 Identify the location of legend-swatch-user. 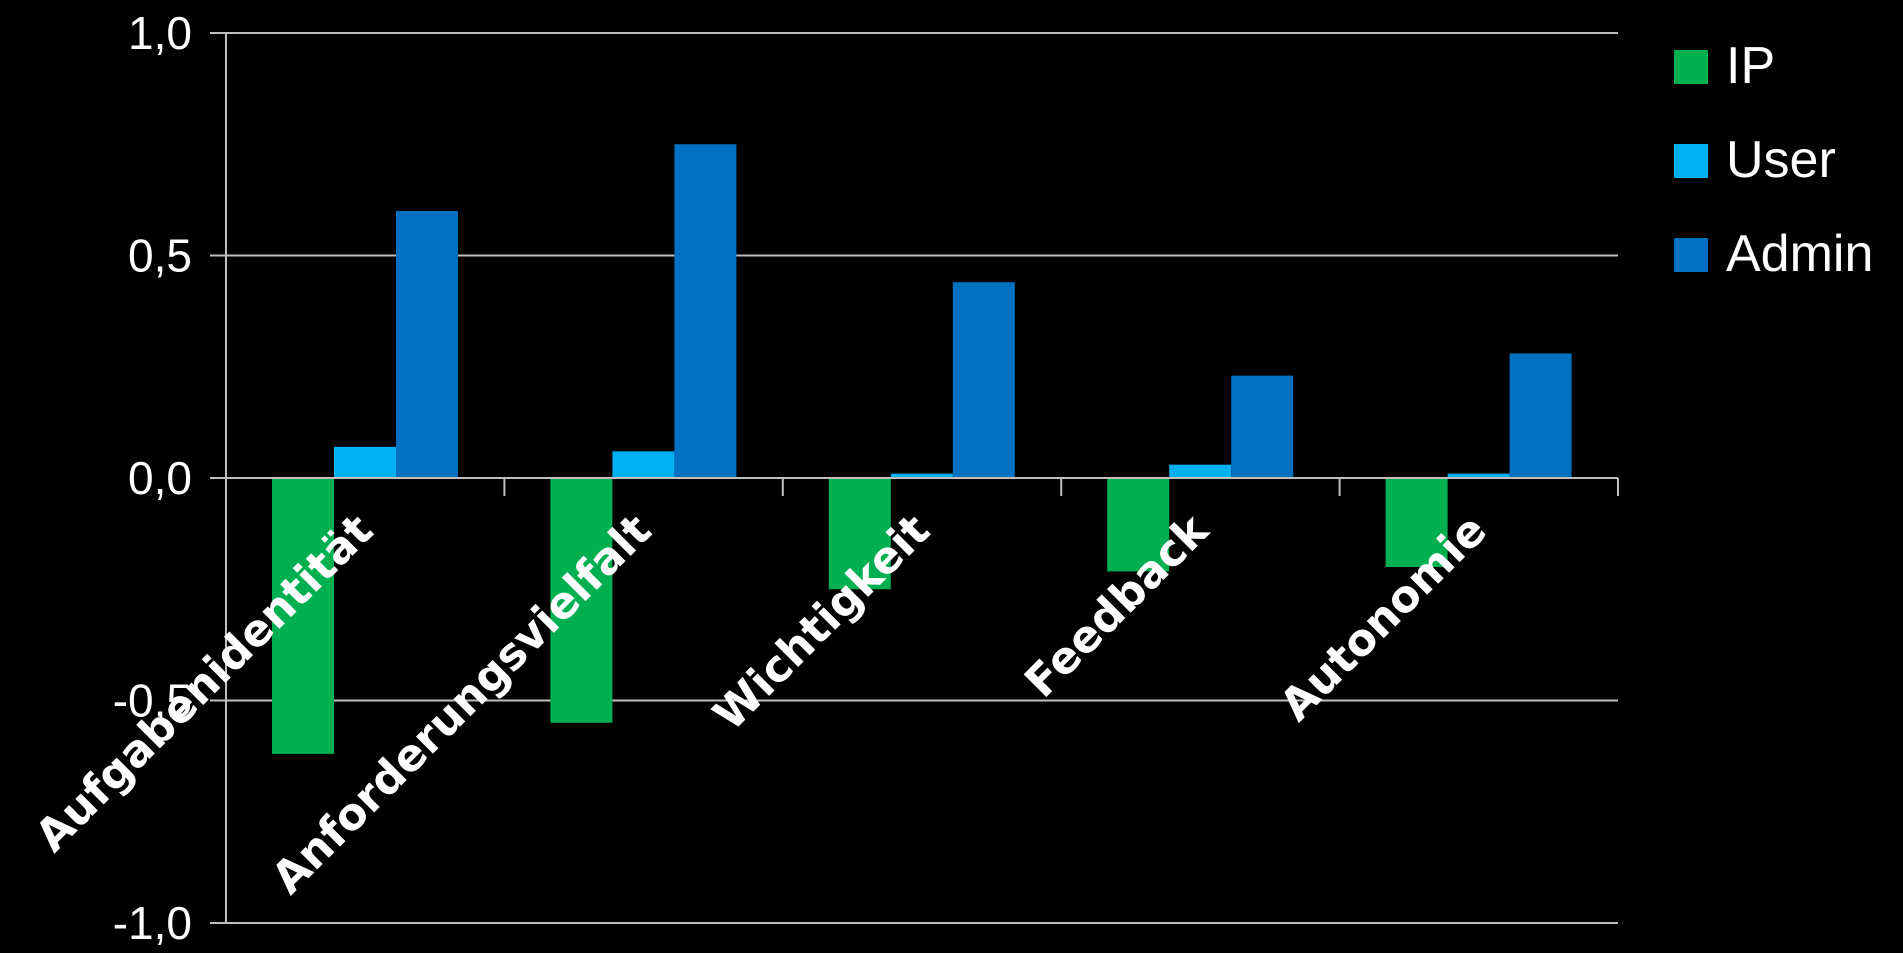
(1691, 161).